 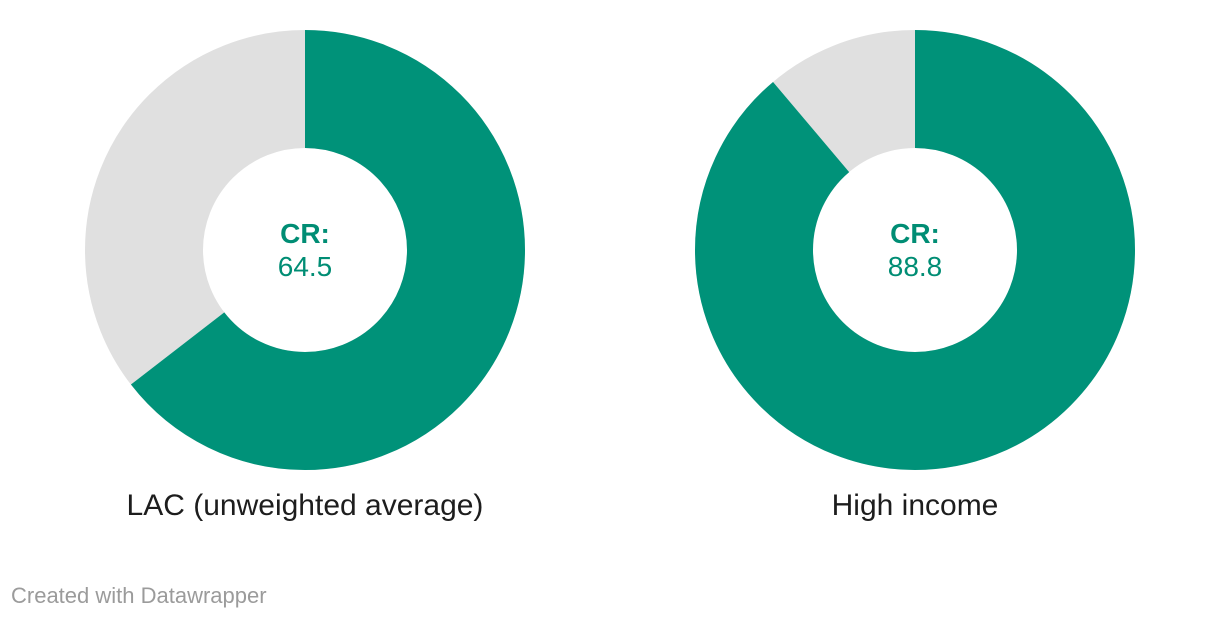 I want to click on donut-caption-high-income: High income, so click(x=915, y=505).